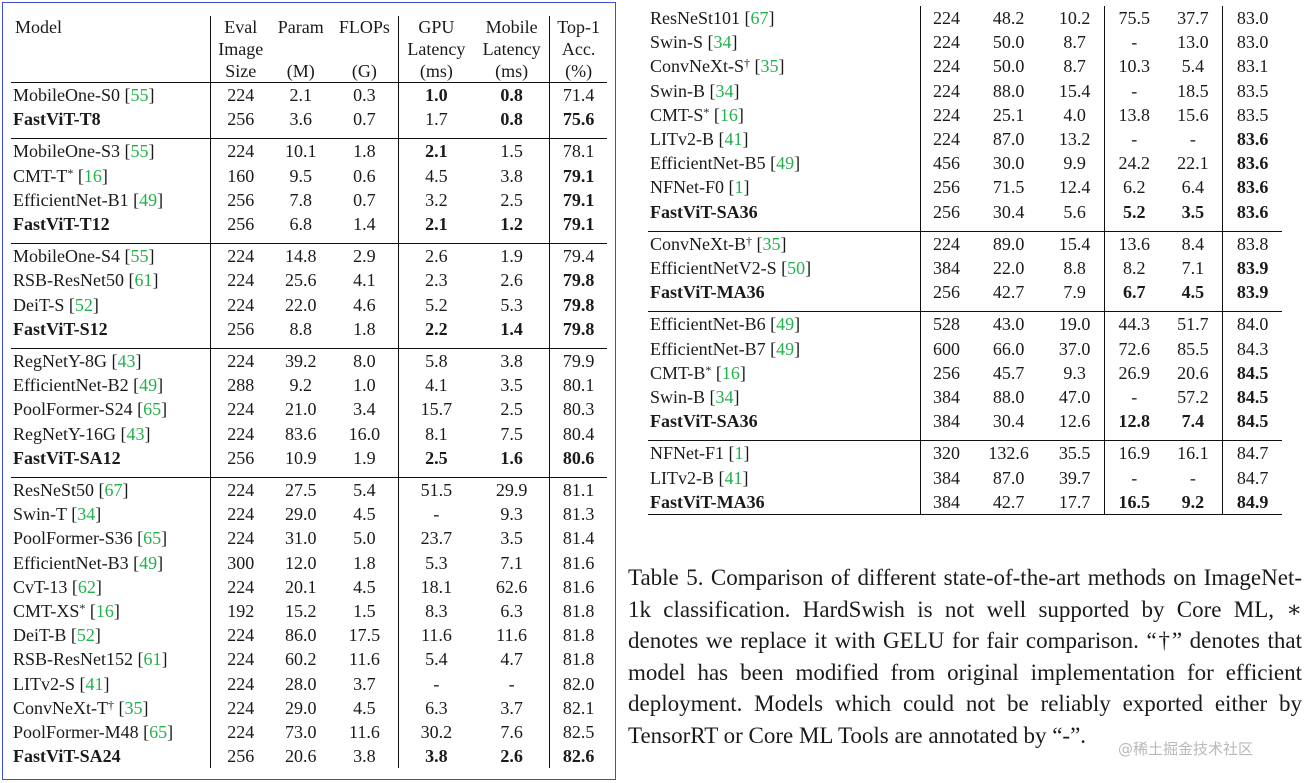 The height and width of the screenshot is (783, 1308). I want to click on param-cell: 132.6, so click(1009, 453).